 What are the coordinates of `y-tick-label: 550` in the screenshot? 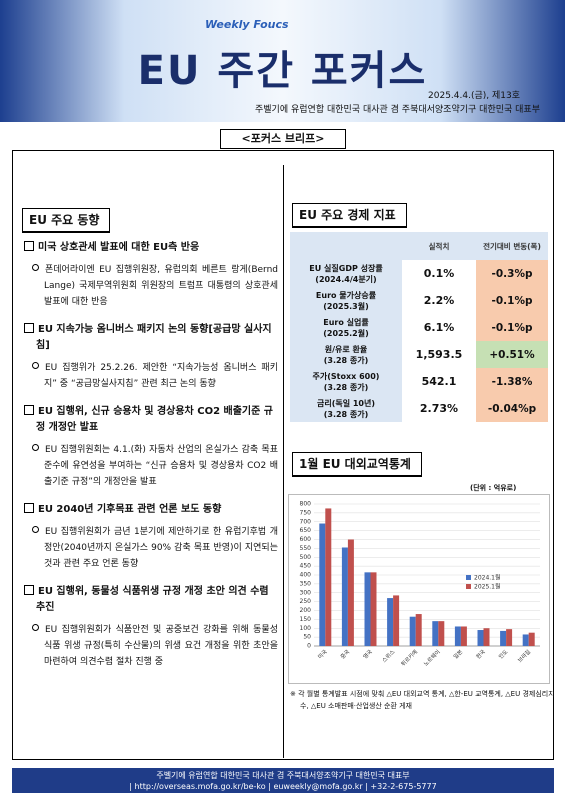 It's located at (306, 548).